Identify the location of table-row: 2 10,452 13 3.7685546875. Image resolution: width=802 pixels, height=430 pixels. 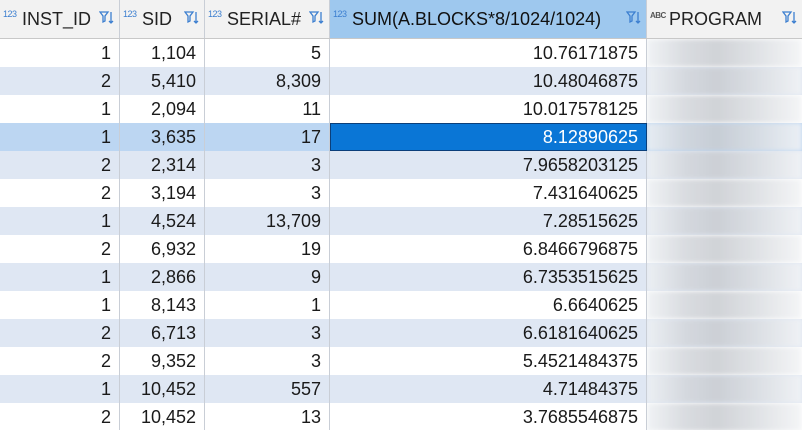
(401, 416).